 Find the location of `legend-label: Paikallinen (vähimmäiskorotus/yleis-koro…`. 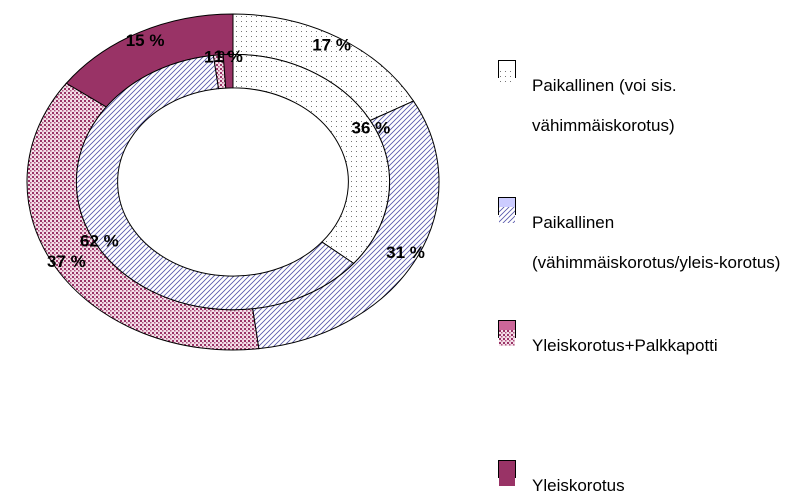

legend-label: Paikallinen (vähimmäiskorotus/yleis-koro… is located at coordinates (656, 242).